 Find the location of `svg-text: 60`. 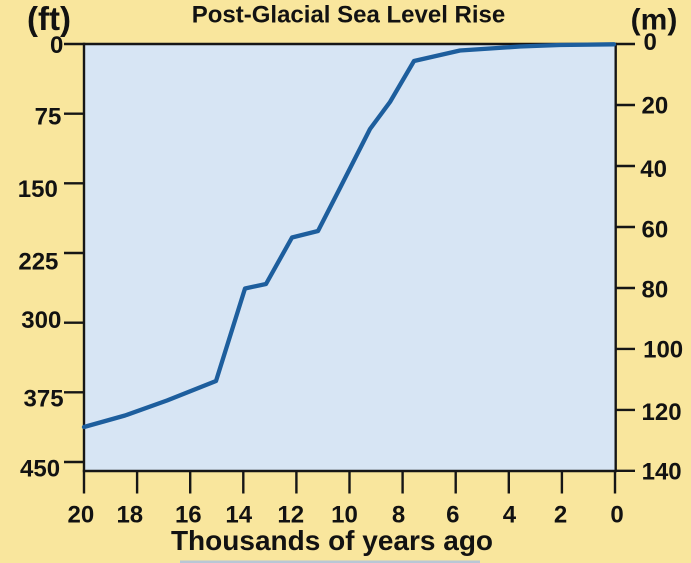

svg-text: 60 is located at coordinates (655, 230).